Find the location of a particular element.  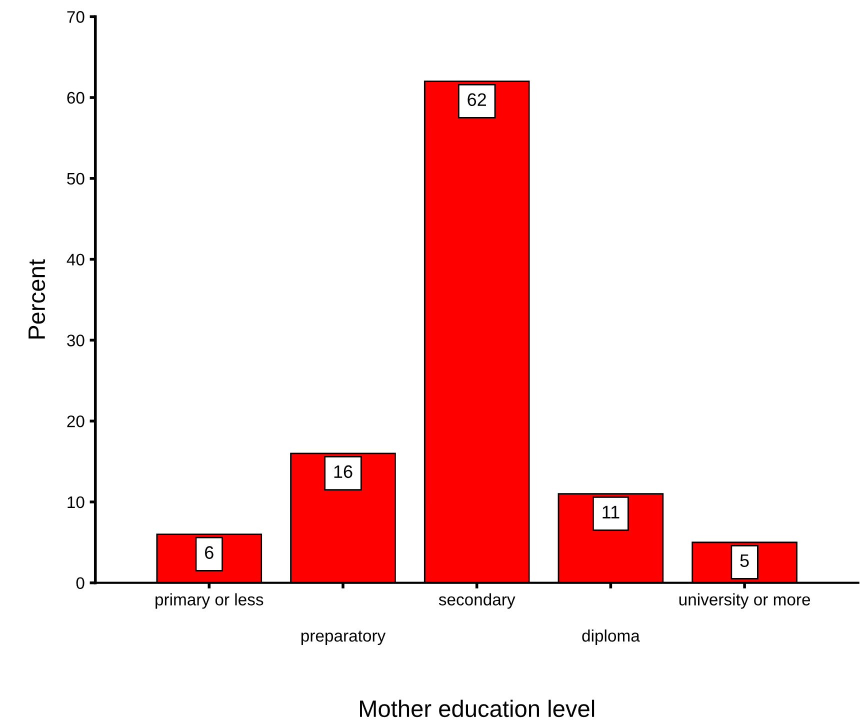

data-label: 5 is located at coordinates (744, 561).